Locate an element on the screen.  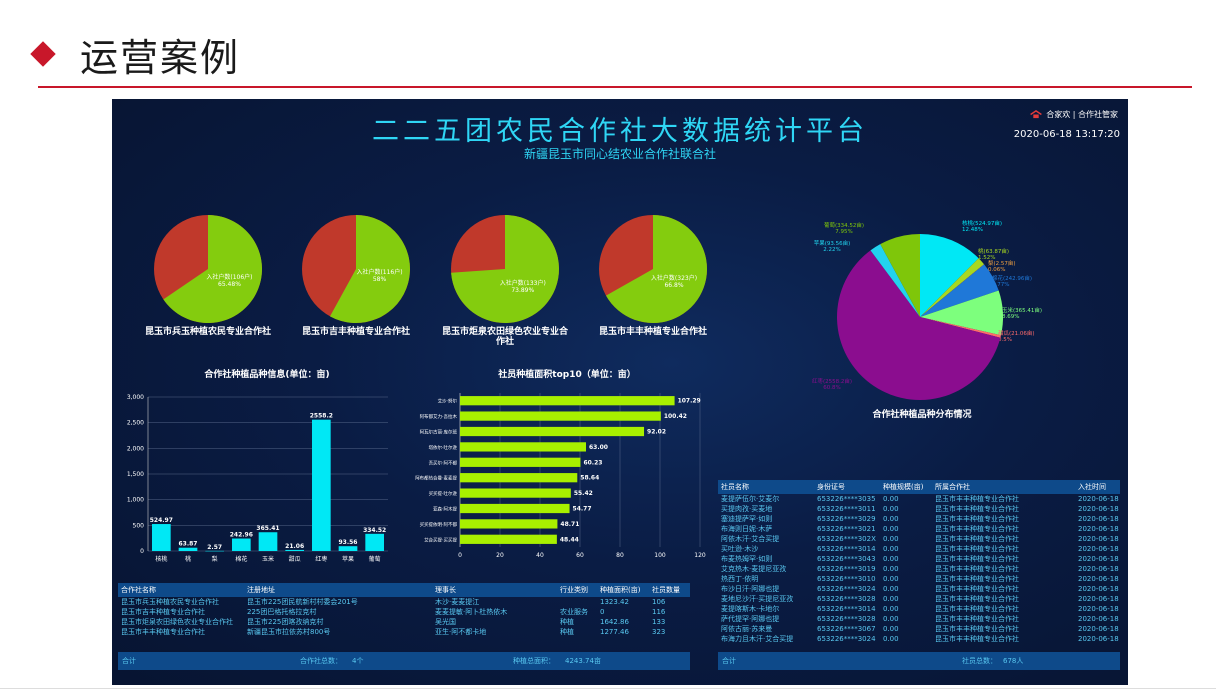
table-cell: 昆玉市炬泉农田绿色农业专业合作社 is located at coordinates (177, 622).